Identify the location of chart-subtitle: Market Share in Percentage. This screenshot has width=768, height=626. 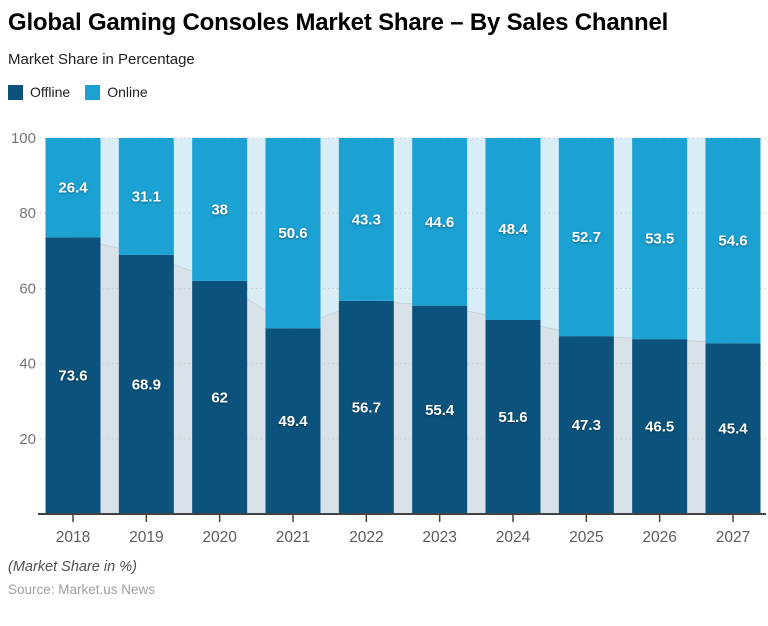
(101, 60).